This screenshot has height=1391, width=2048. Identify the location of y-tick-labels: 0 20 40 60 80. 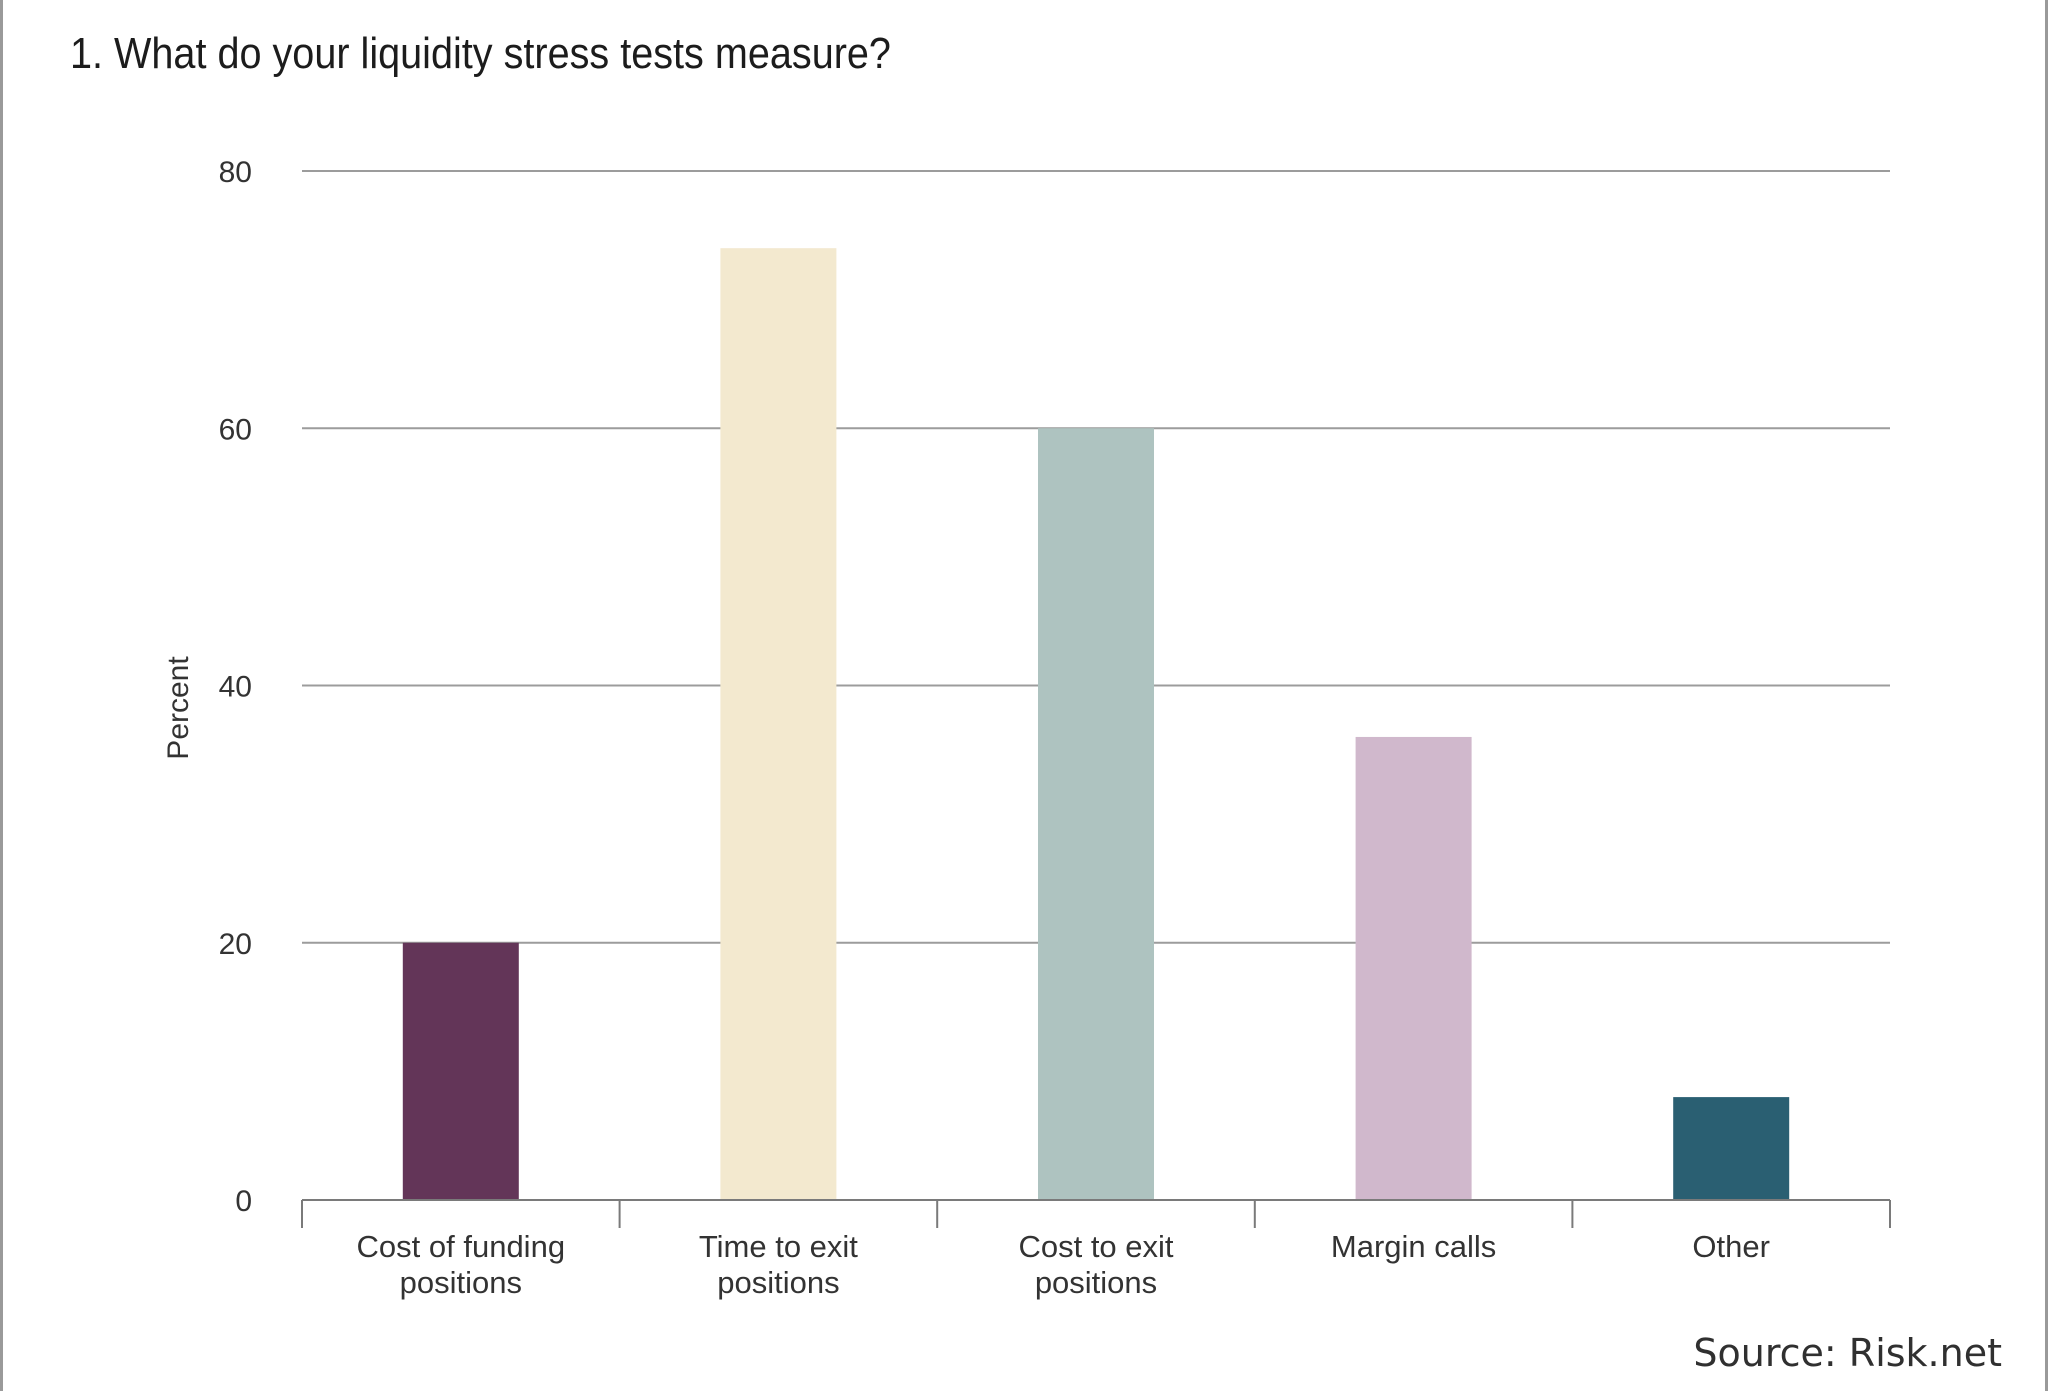
(235, 687).